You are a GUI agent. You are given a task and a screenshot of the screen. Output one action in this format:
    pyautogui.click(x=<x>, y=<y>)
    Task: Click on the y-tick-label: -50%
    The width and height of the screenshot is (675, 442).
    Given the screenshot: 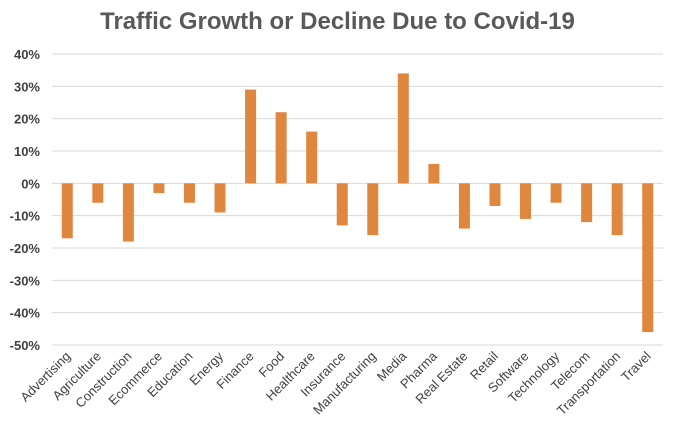 What is the action you would take?
    pyautogui.click(x=25, y=345)
    